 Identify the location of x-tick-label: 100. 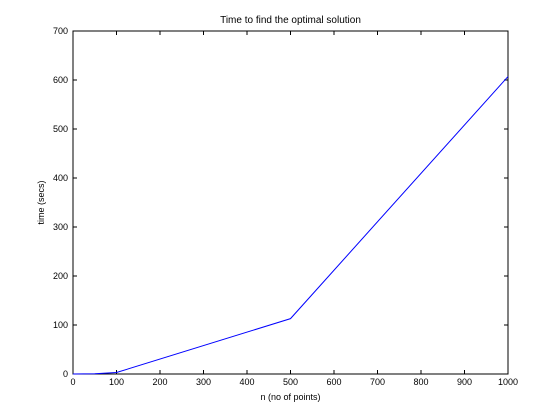
(116, 382).